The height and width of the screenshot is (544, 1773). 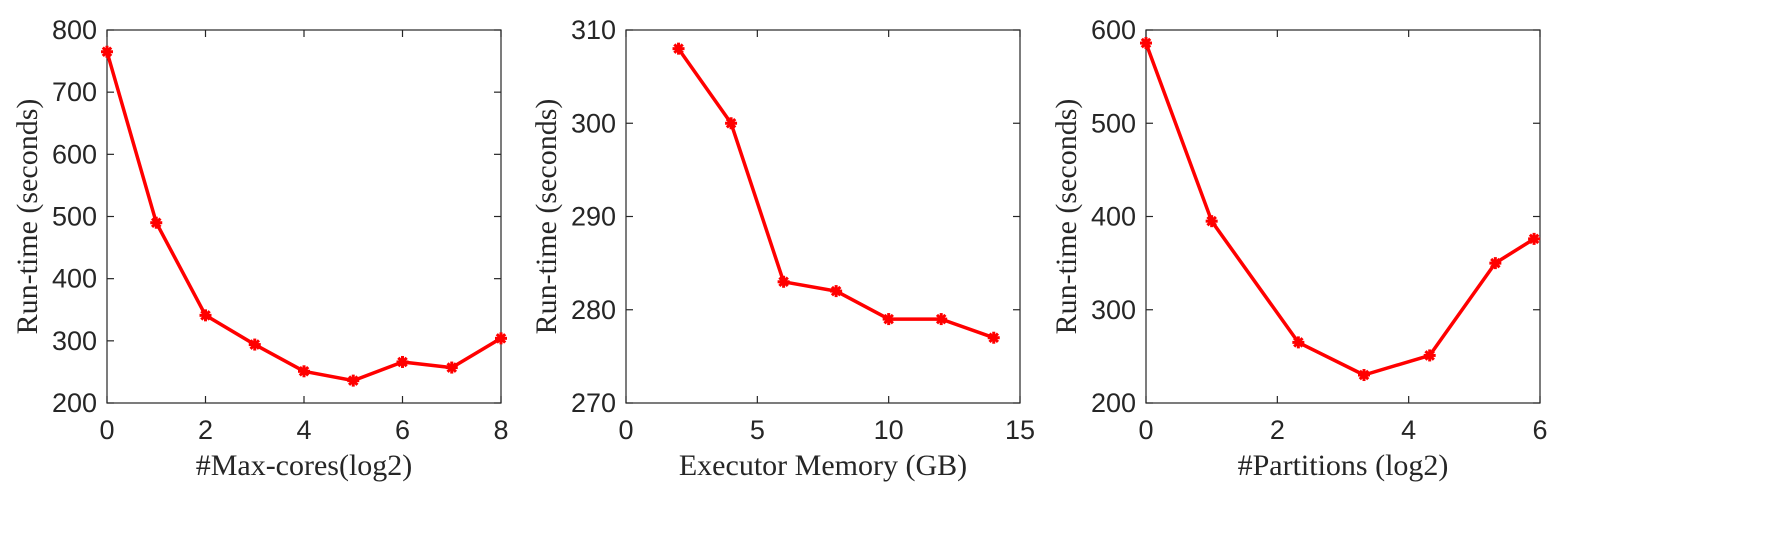 I want to click on y-tick-label: 280, so click(x=593, y=310).